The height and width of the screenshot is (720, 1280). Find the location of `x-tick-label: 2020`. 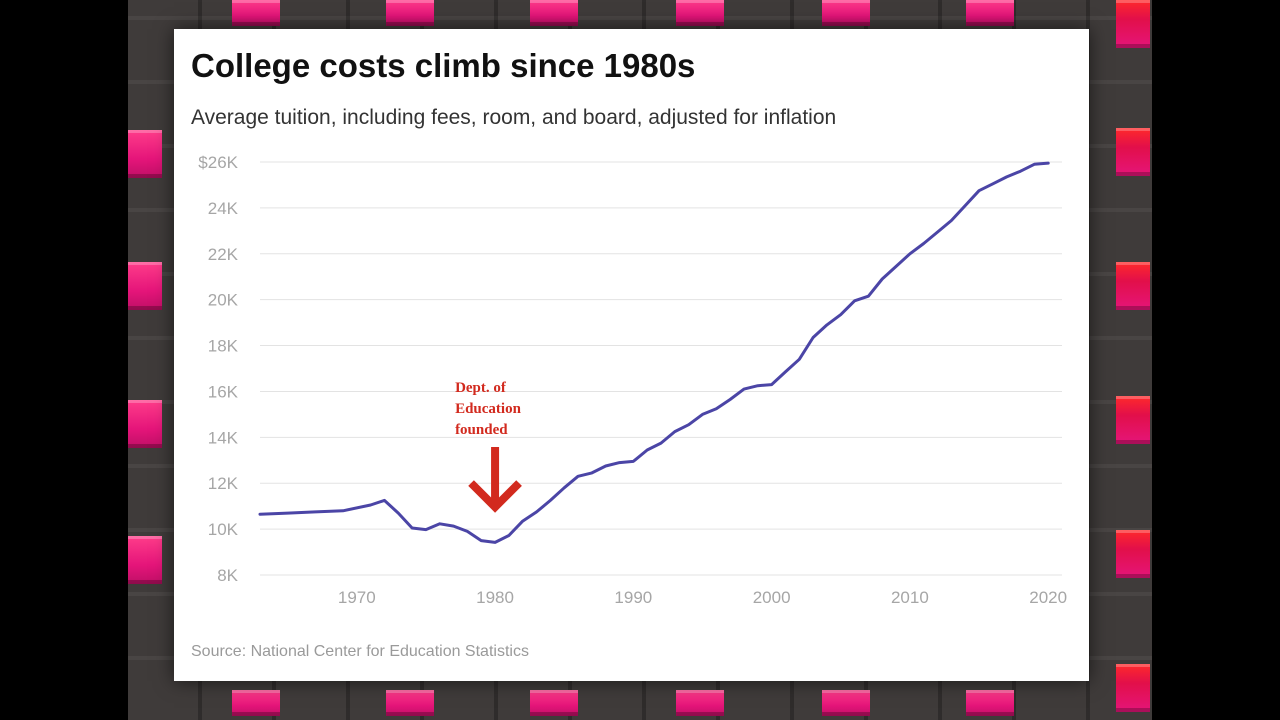

x-tick-label: 2020 is located at coordinates (1048, 597).